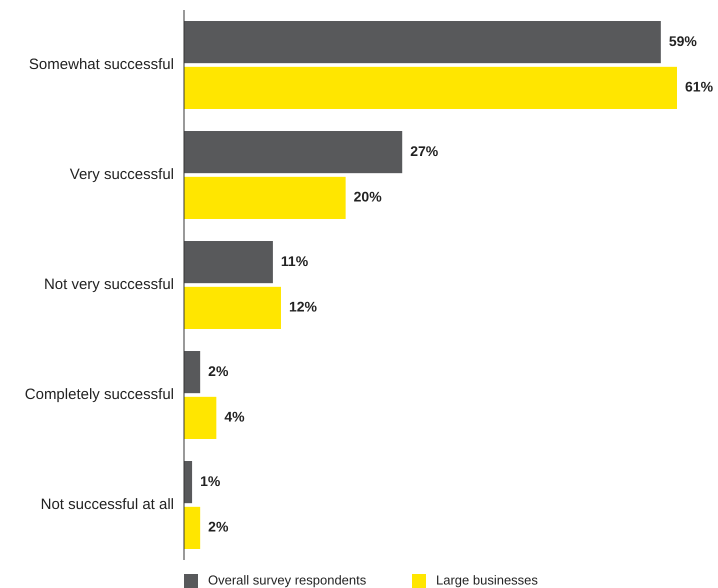  Describe the element at coordinates (107, 504) in the screenshot. I see `y-tick-label: Not successful at all` at that location.